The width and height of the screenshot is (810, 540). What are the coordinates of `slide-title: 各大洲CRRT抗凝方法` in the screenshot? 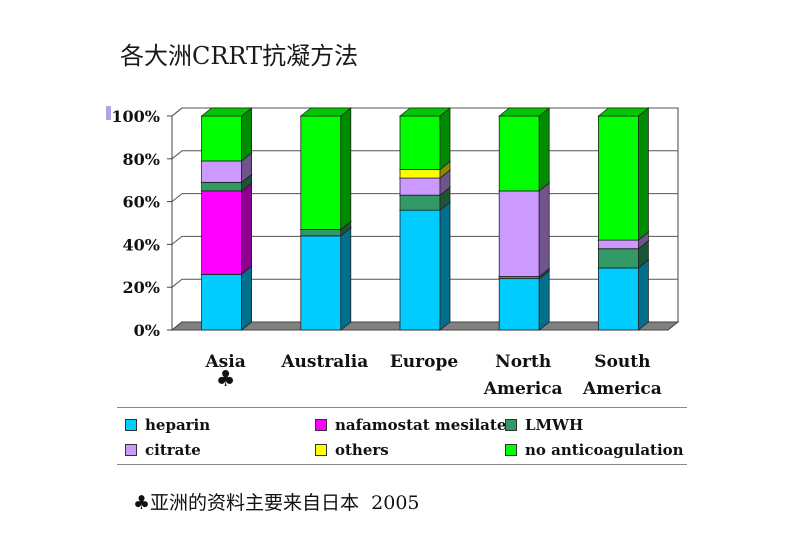 It's located at (239, 56).